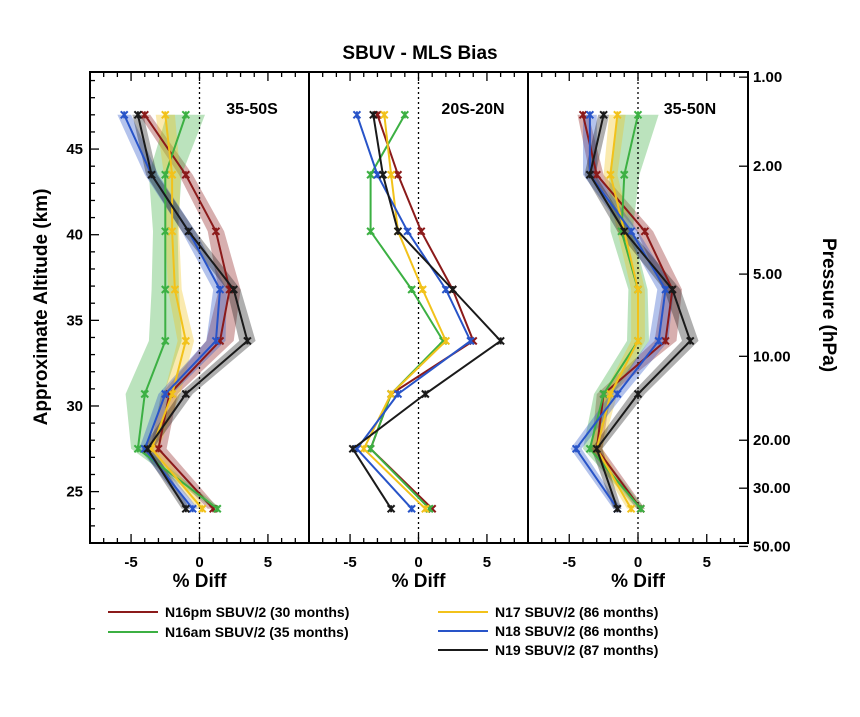 This screenshot has width=860, height=717. Describe the element at coordinates (576, 631) in the screenshot. I see `legend-label: N18 SBUV/2 (86 months)` at that location.